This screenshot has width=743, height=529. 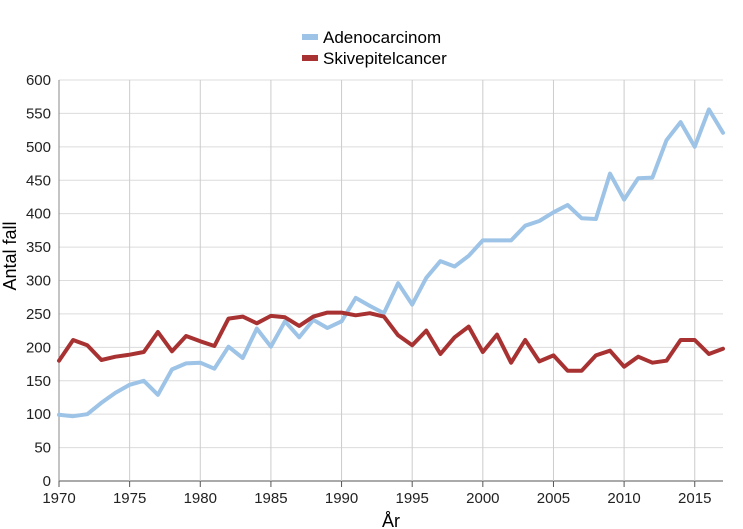 I want to click on y-axis-ticks: 0 50 100 150 200 250 300 350 400 450 500 550 600, so click(x=38, y=281).